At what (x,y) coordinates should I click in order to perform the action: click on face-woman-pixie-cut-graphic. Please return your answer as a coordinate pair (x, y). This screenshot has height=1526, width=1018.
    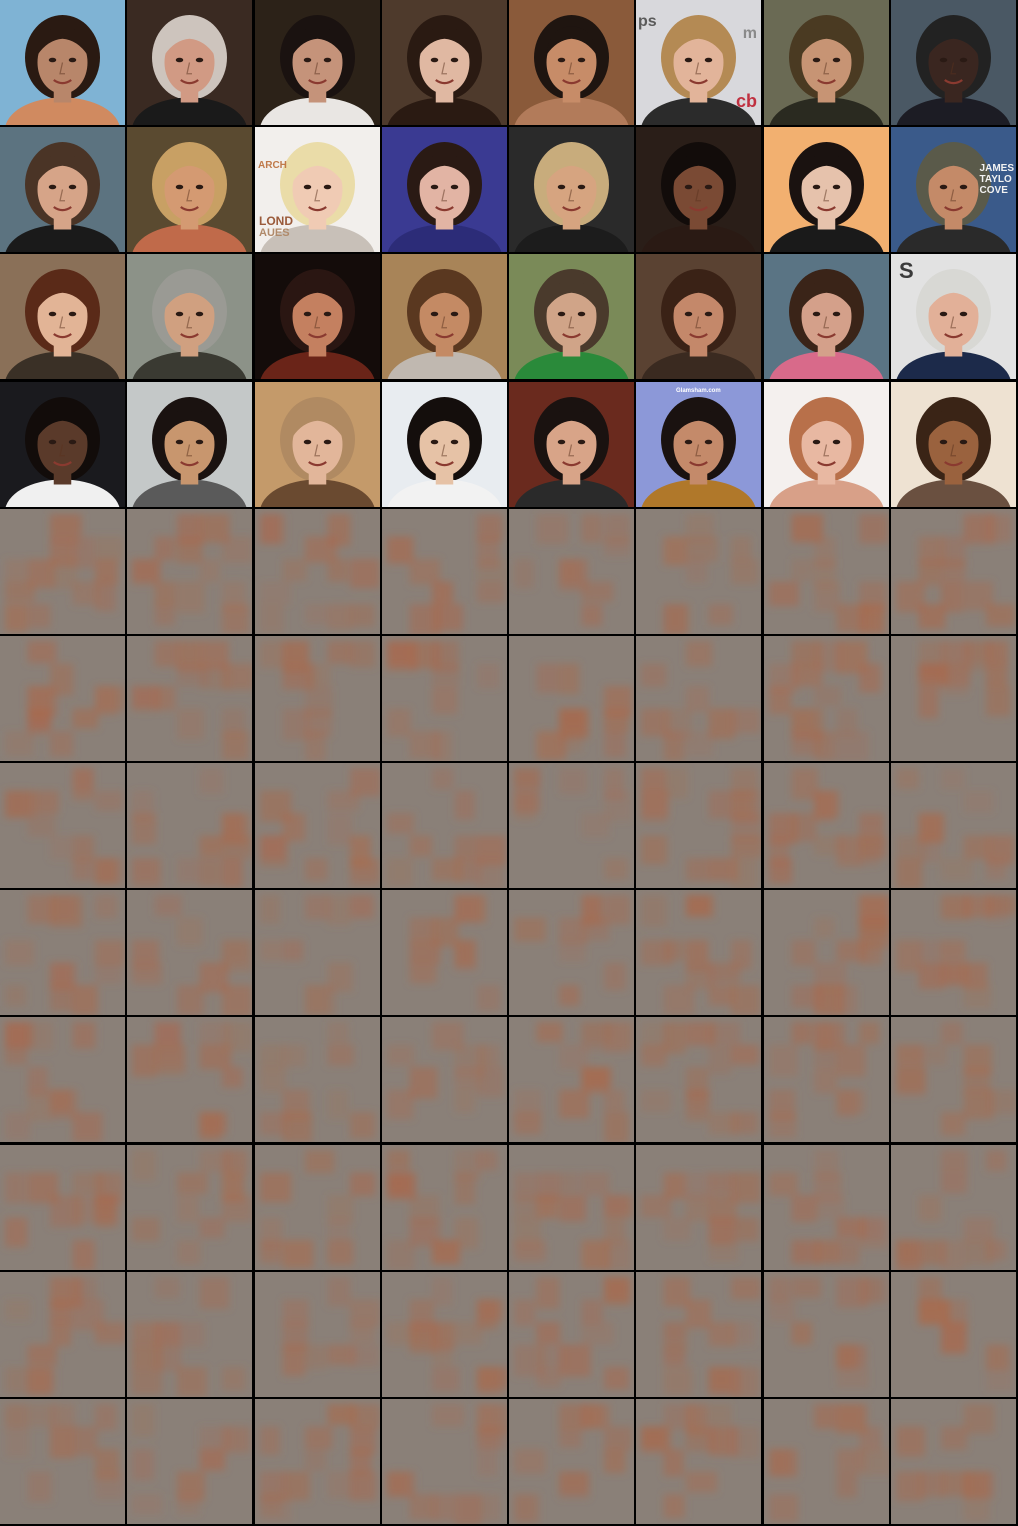
    Looking at the image, I should click on (317, 444).